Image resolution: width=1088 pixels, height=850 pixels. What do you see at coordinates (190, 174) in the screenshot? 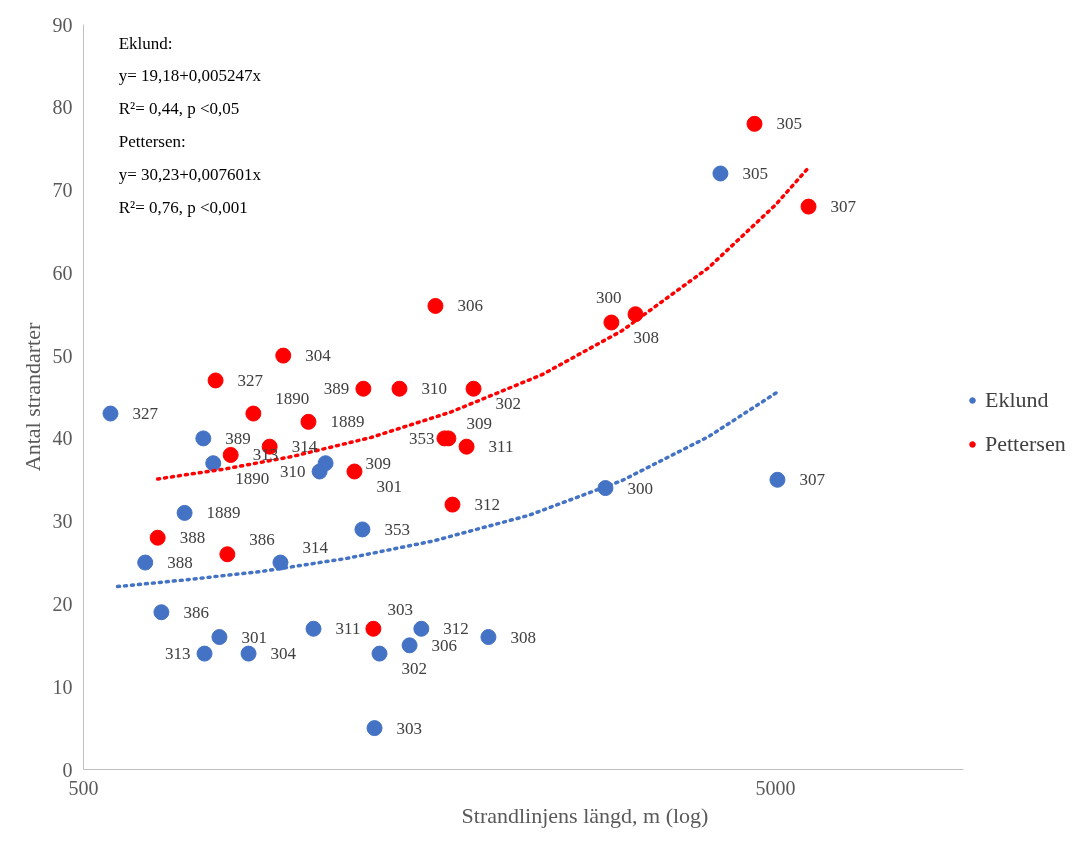
I see `annotation: y= 30,23+0,007601x` at bounding box center [190, 174].